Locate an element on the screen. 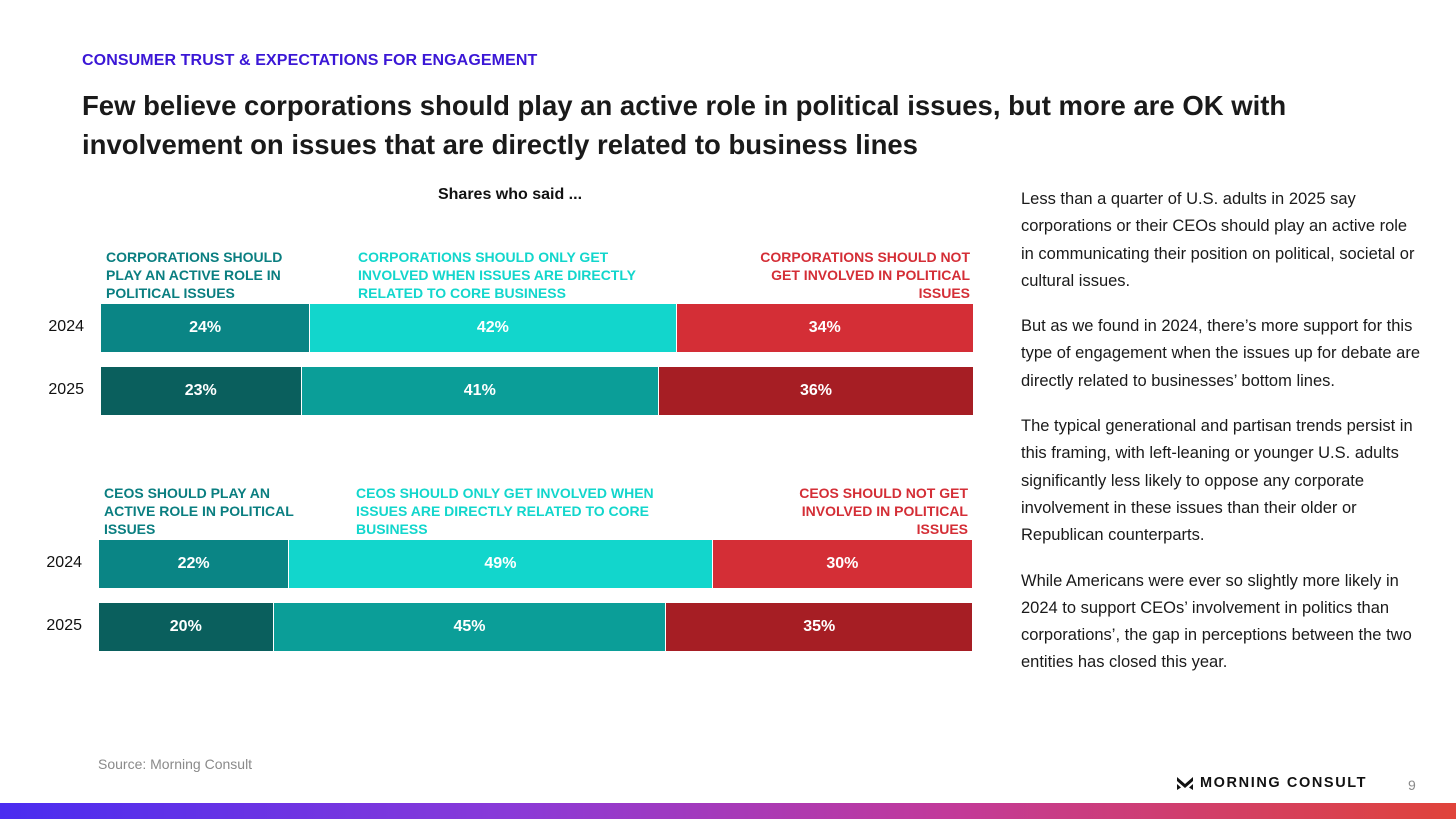 The height and width of the screenshot is (819, 1456). bar-value-label: 20% is located at coordinates (185, 626).